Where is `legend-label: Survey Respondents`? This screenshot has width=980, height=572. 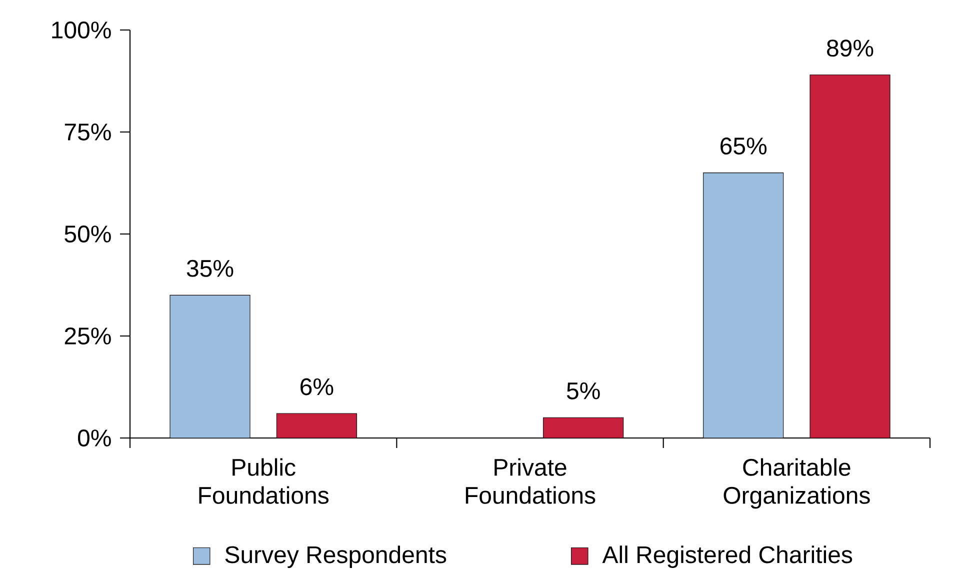 legend-label: Survey Respondents is located at coordinates (335, 557).